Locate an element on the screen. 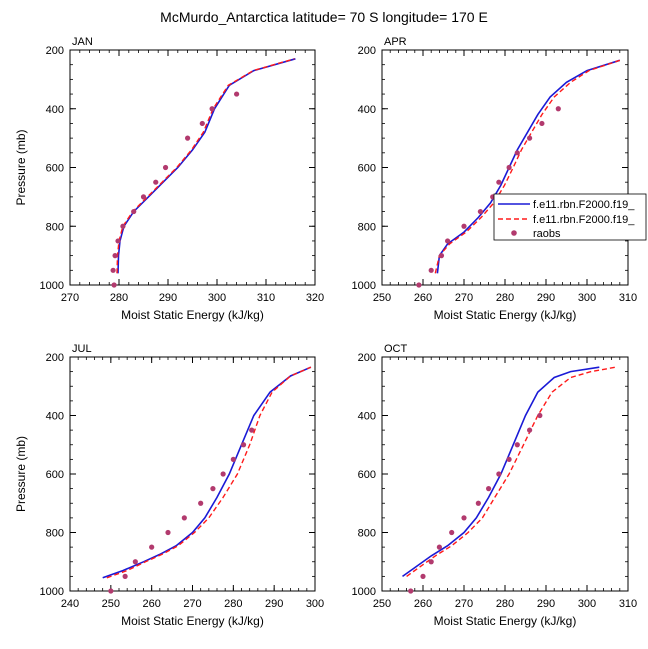  legend-label-raobs: raobs is located at coordinates (547, 234).